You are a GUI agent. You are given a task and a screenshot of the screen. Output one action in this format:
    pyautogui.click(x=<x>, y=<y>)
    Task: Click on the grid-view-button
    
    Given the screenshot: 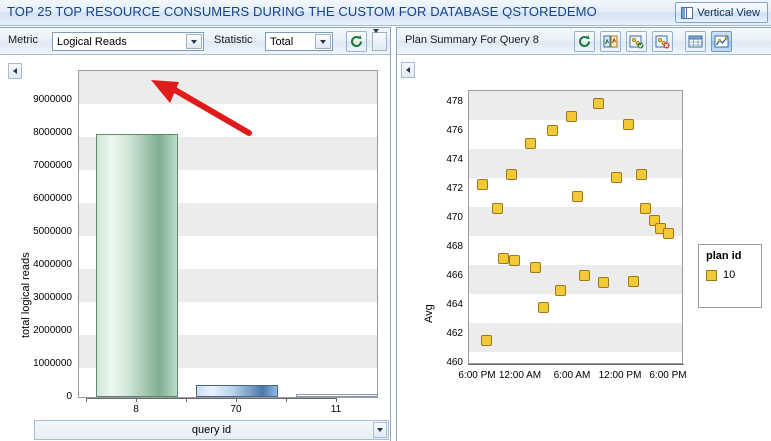 What is the action you would take?
    pyautogui.click(x=695, y=41)
    